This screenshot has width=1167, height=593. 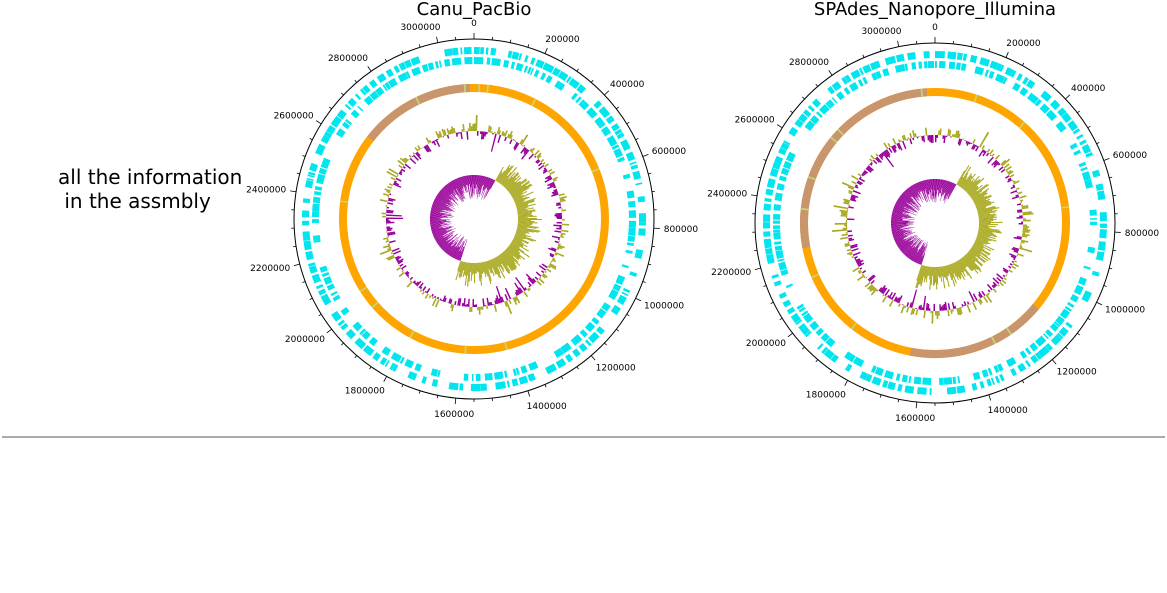 What do you see at coordinates (754, 195) in the screenshot?
I see `major-tick` at bounding box center [754, 195].